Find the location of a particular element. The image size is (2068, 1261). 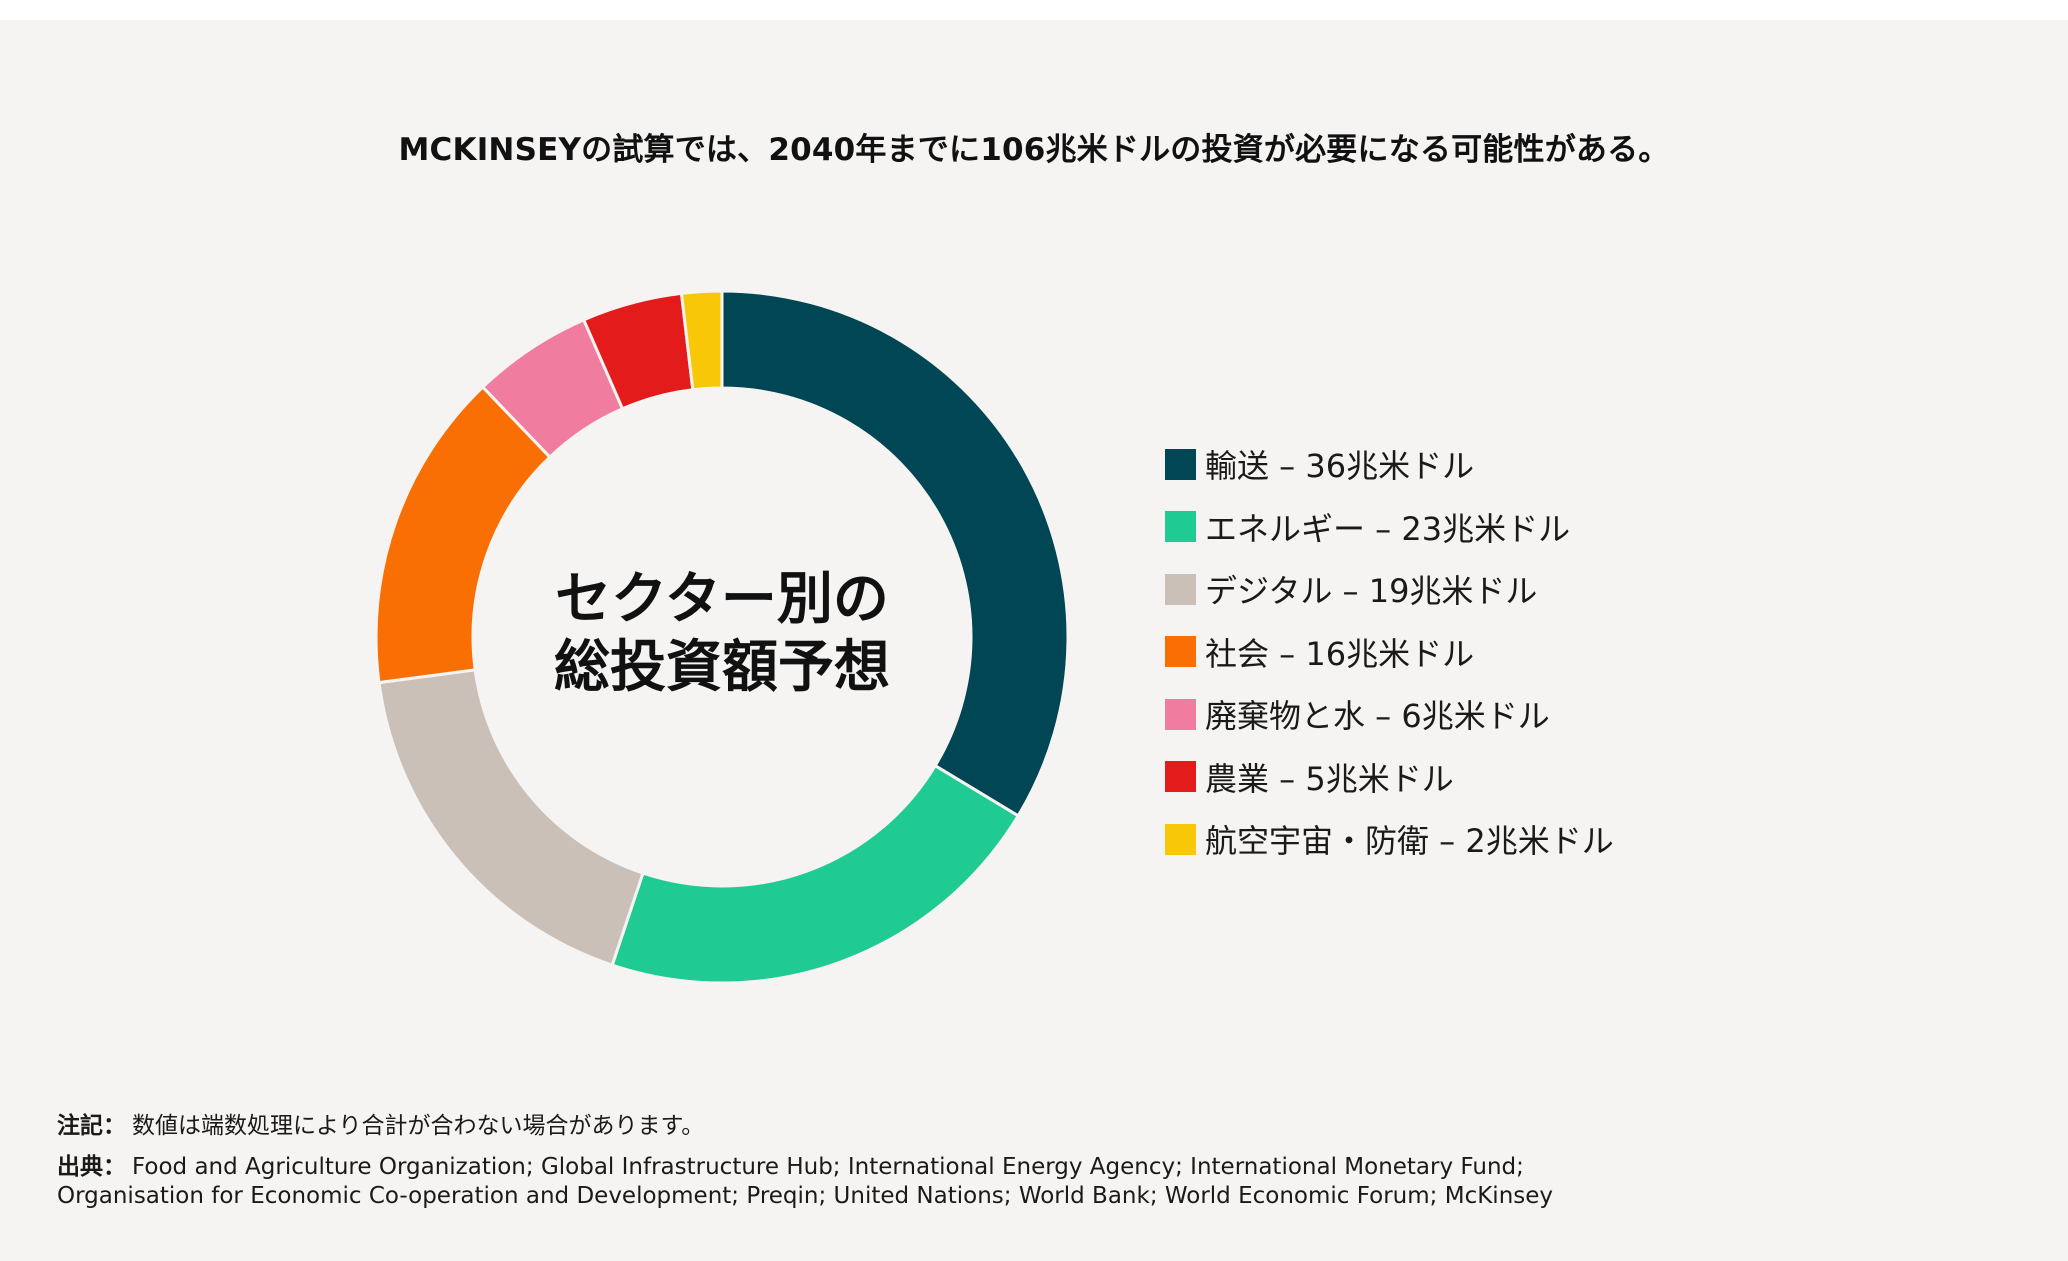

footnote-note: 注記： 数値は端数処理により合計が合わない場合があります。 is located at coordinates (805, 1126).